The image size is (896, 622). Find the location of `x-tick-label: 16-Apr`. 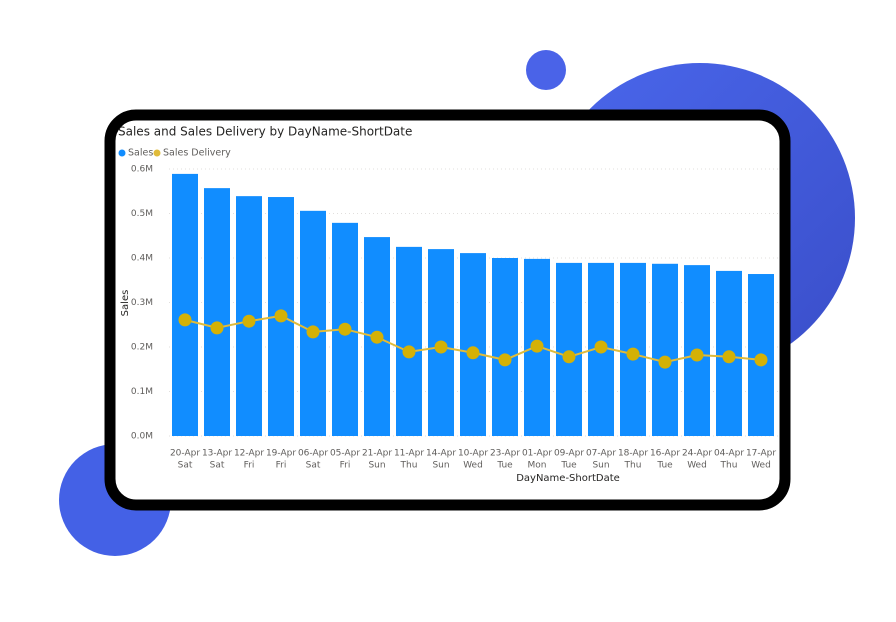

x-tick-label: 16-Apr is located at coordinates (665, 454).